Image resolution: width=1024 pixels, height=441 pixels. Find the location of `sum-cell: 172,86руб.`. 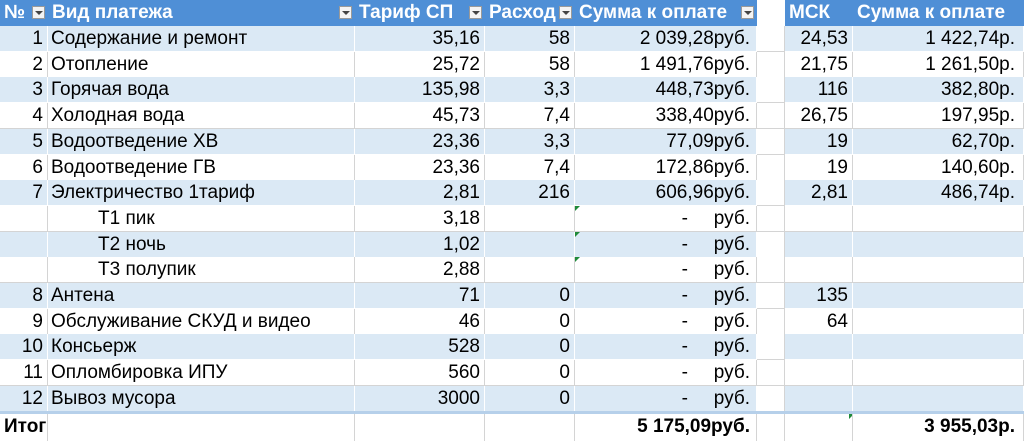

sum-cell: 172,86руб. is located at coordinates (666, 167).